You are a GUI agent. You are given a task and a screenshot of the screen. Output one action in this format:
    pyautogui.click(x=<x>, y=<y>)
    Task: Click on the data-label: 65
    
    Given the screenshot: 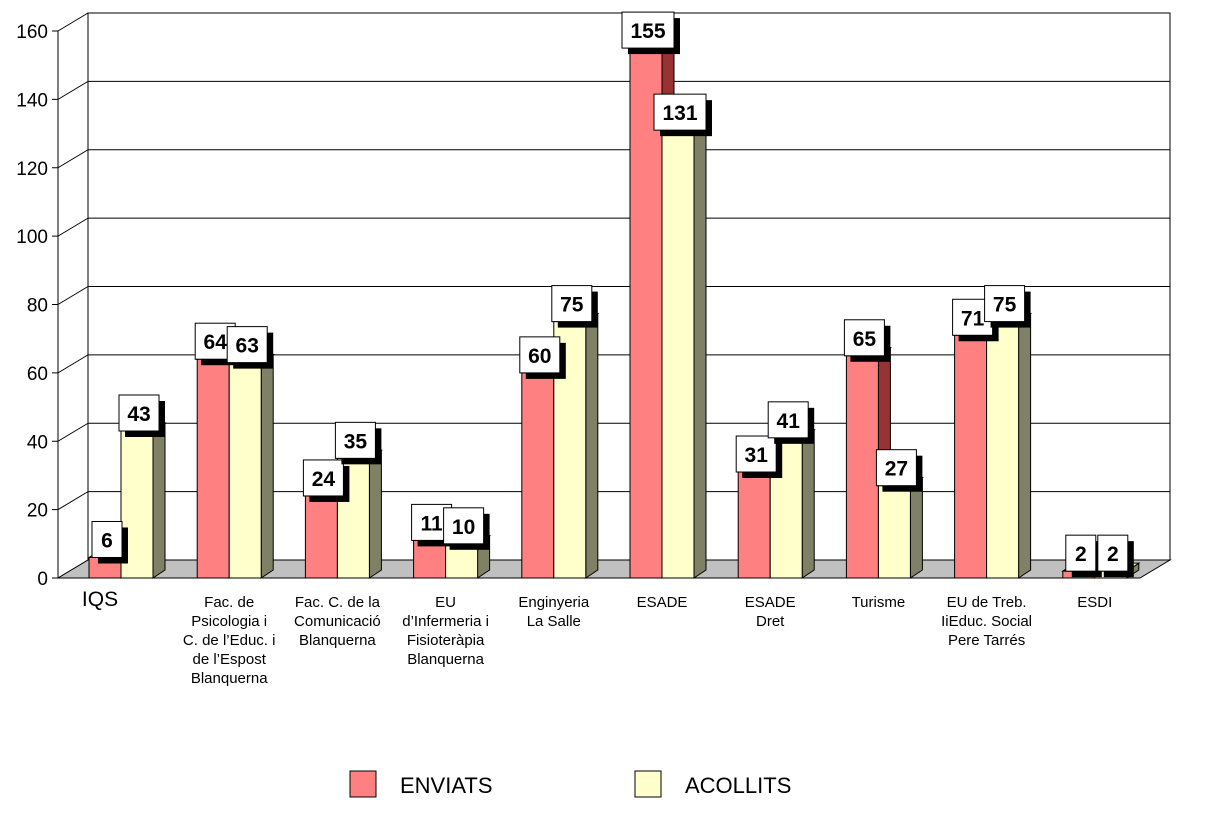 What is the action you would take?
    pyautogui.click(x=865, y=339)
    